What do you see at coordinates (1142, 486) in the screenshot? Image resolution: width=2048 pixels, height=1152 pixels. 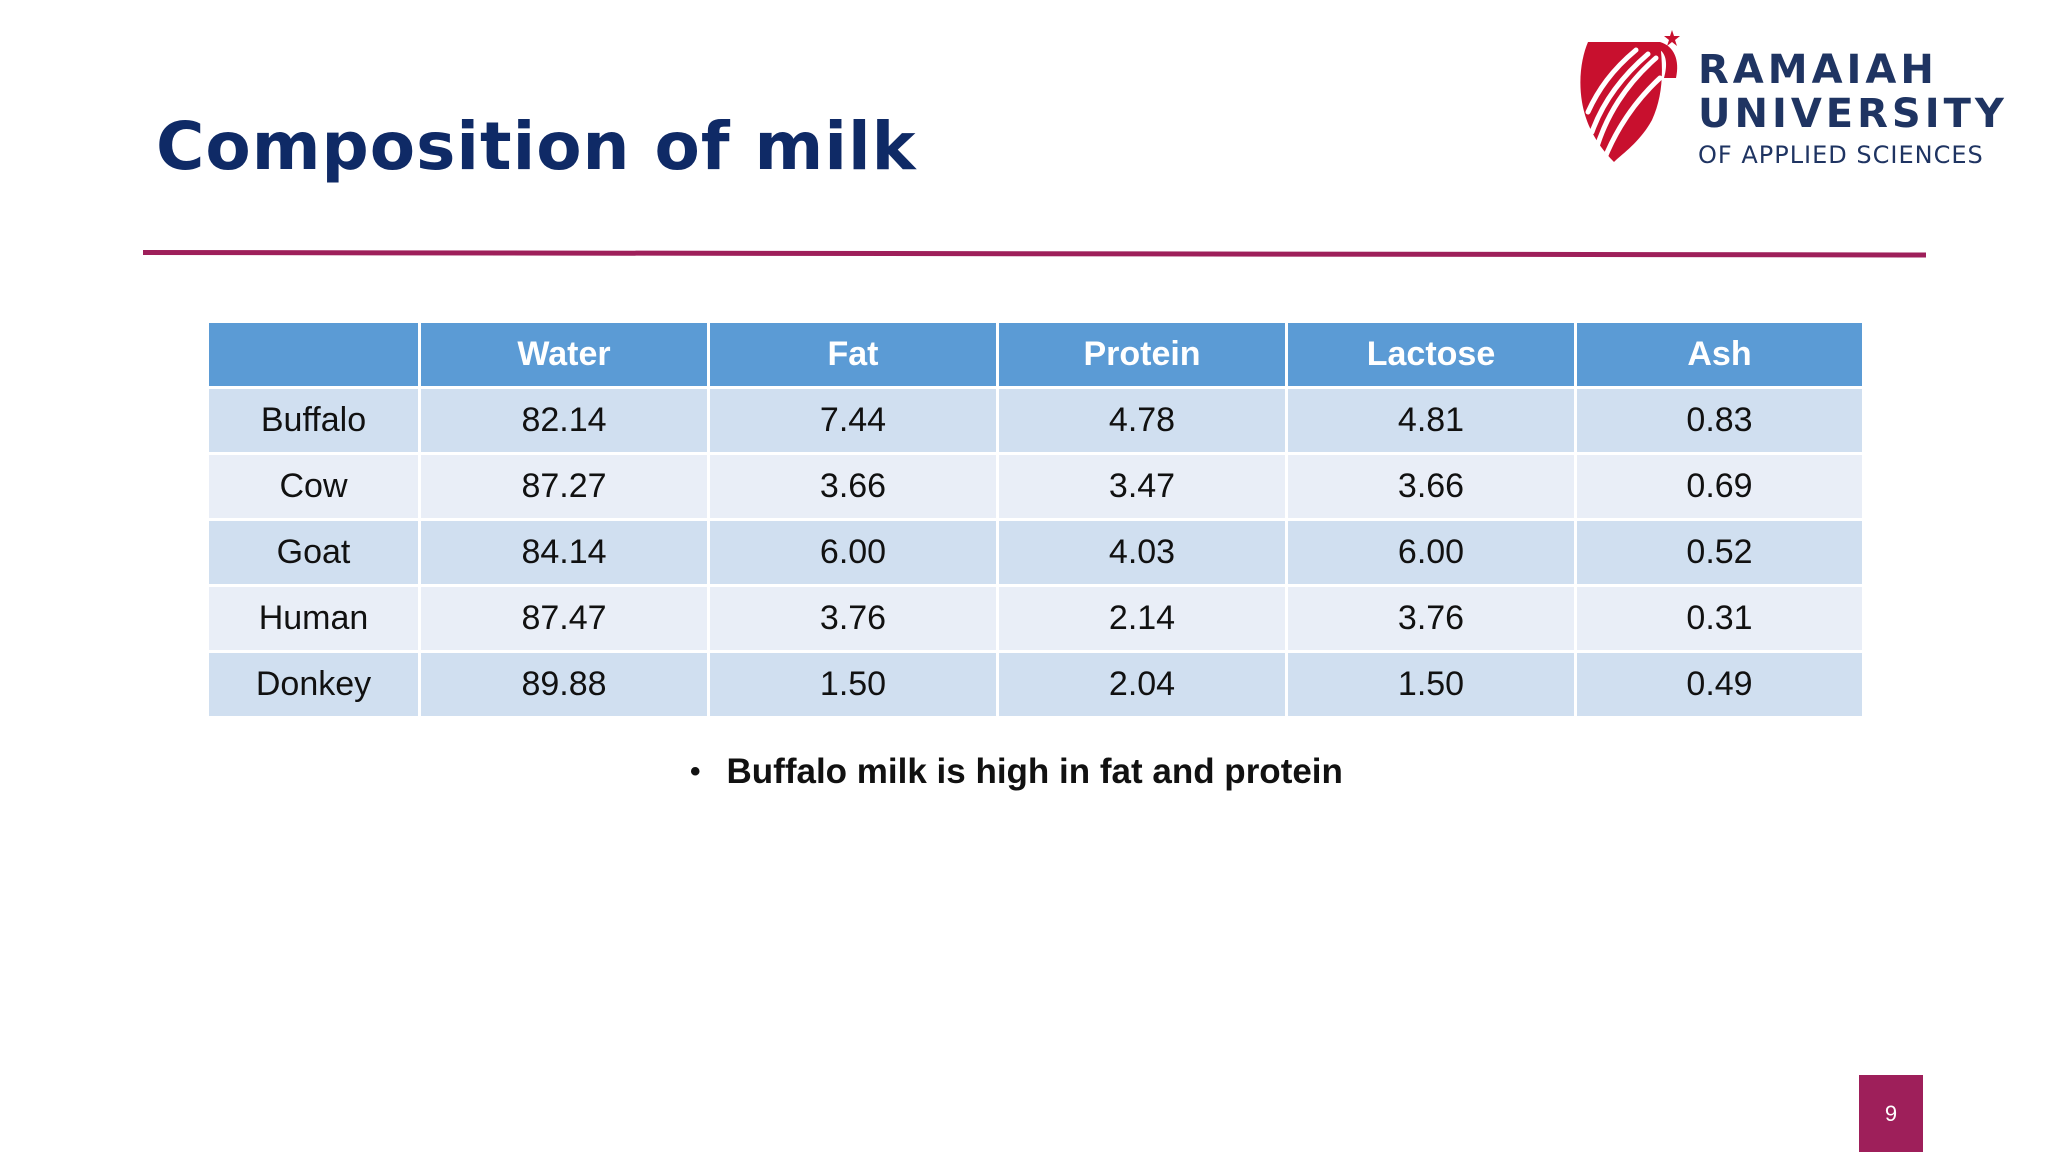 I see `table-cell: 3.47` at bounding box center [1142, 486].